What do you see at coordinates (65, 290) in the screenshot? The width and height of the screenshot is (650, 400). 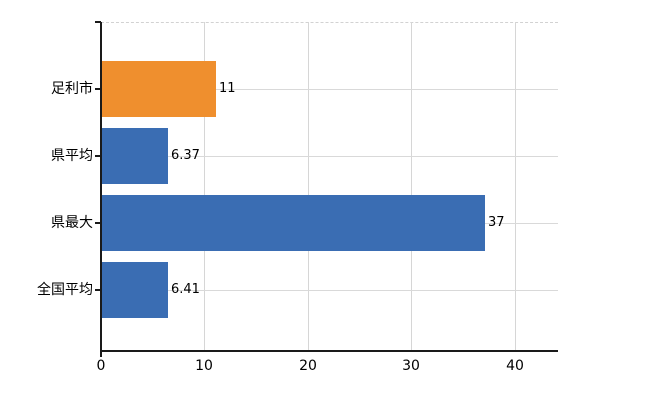 I see `category-label: 全国平均` at bounding box center [65, 290].